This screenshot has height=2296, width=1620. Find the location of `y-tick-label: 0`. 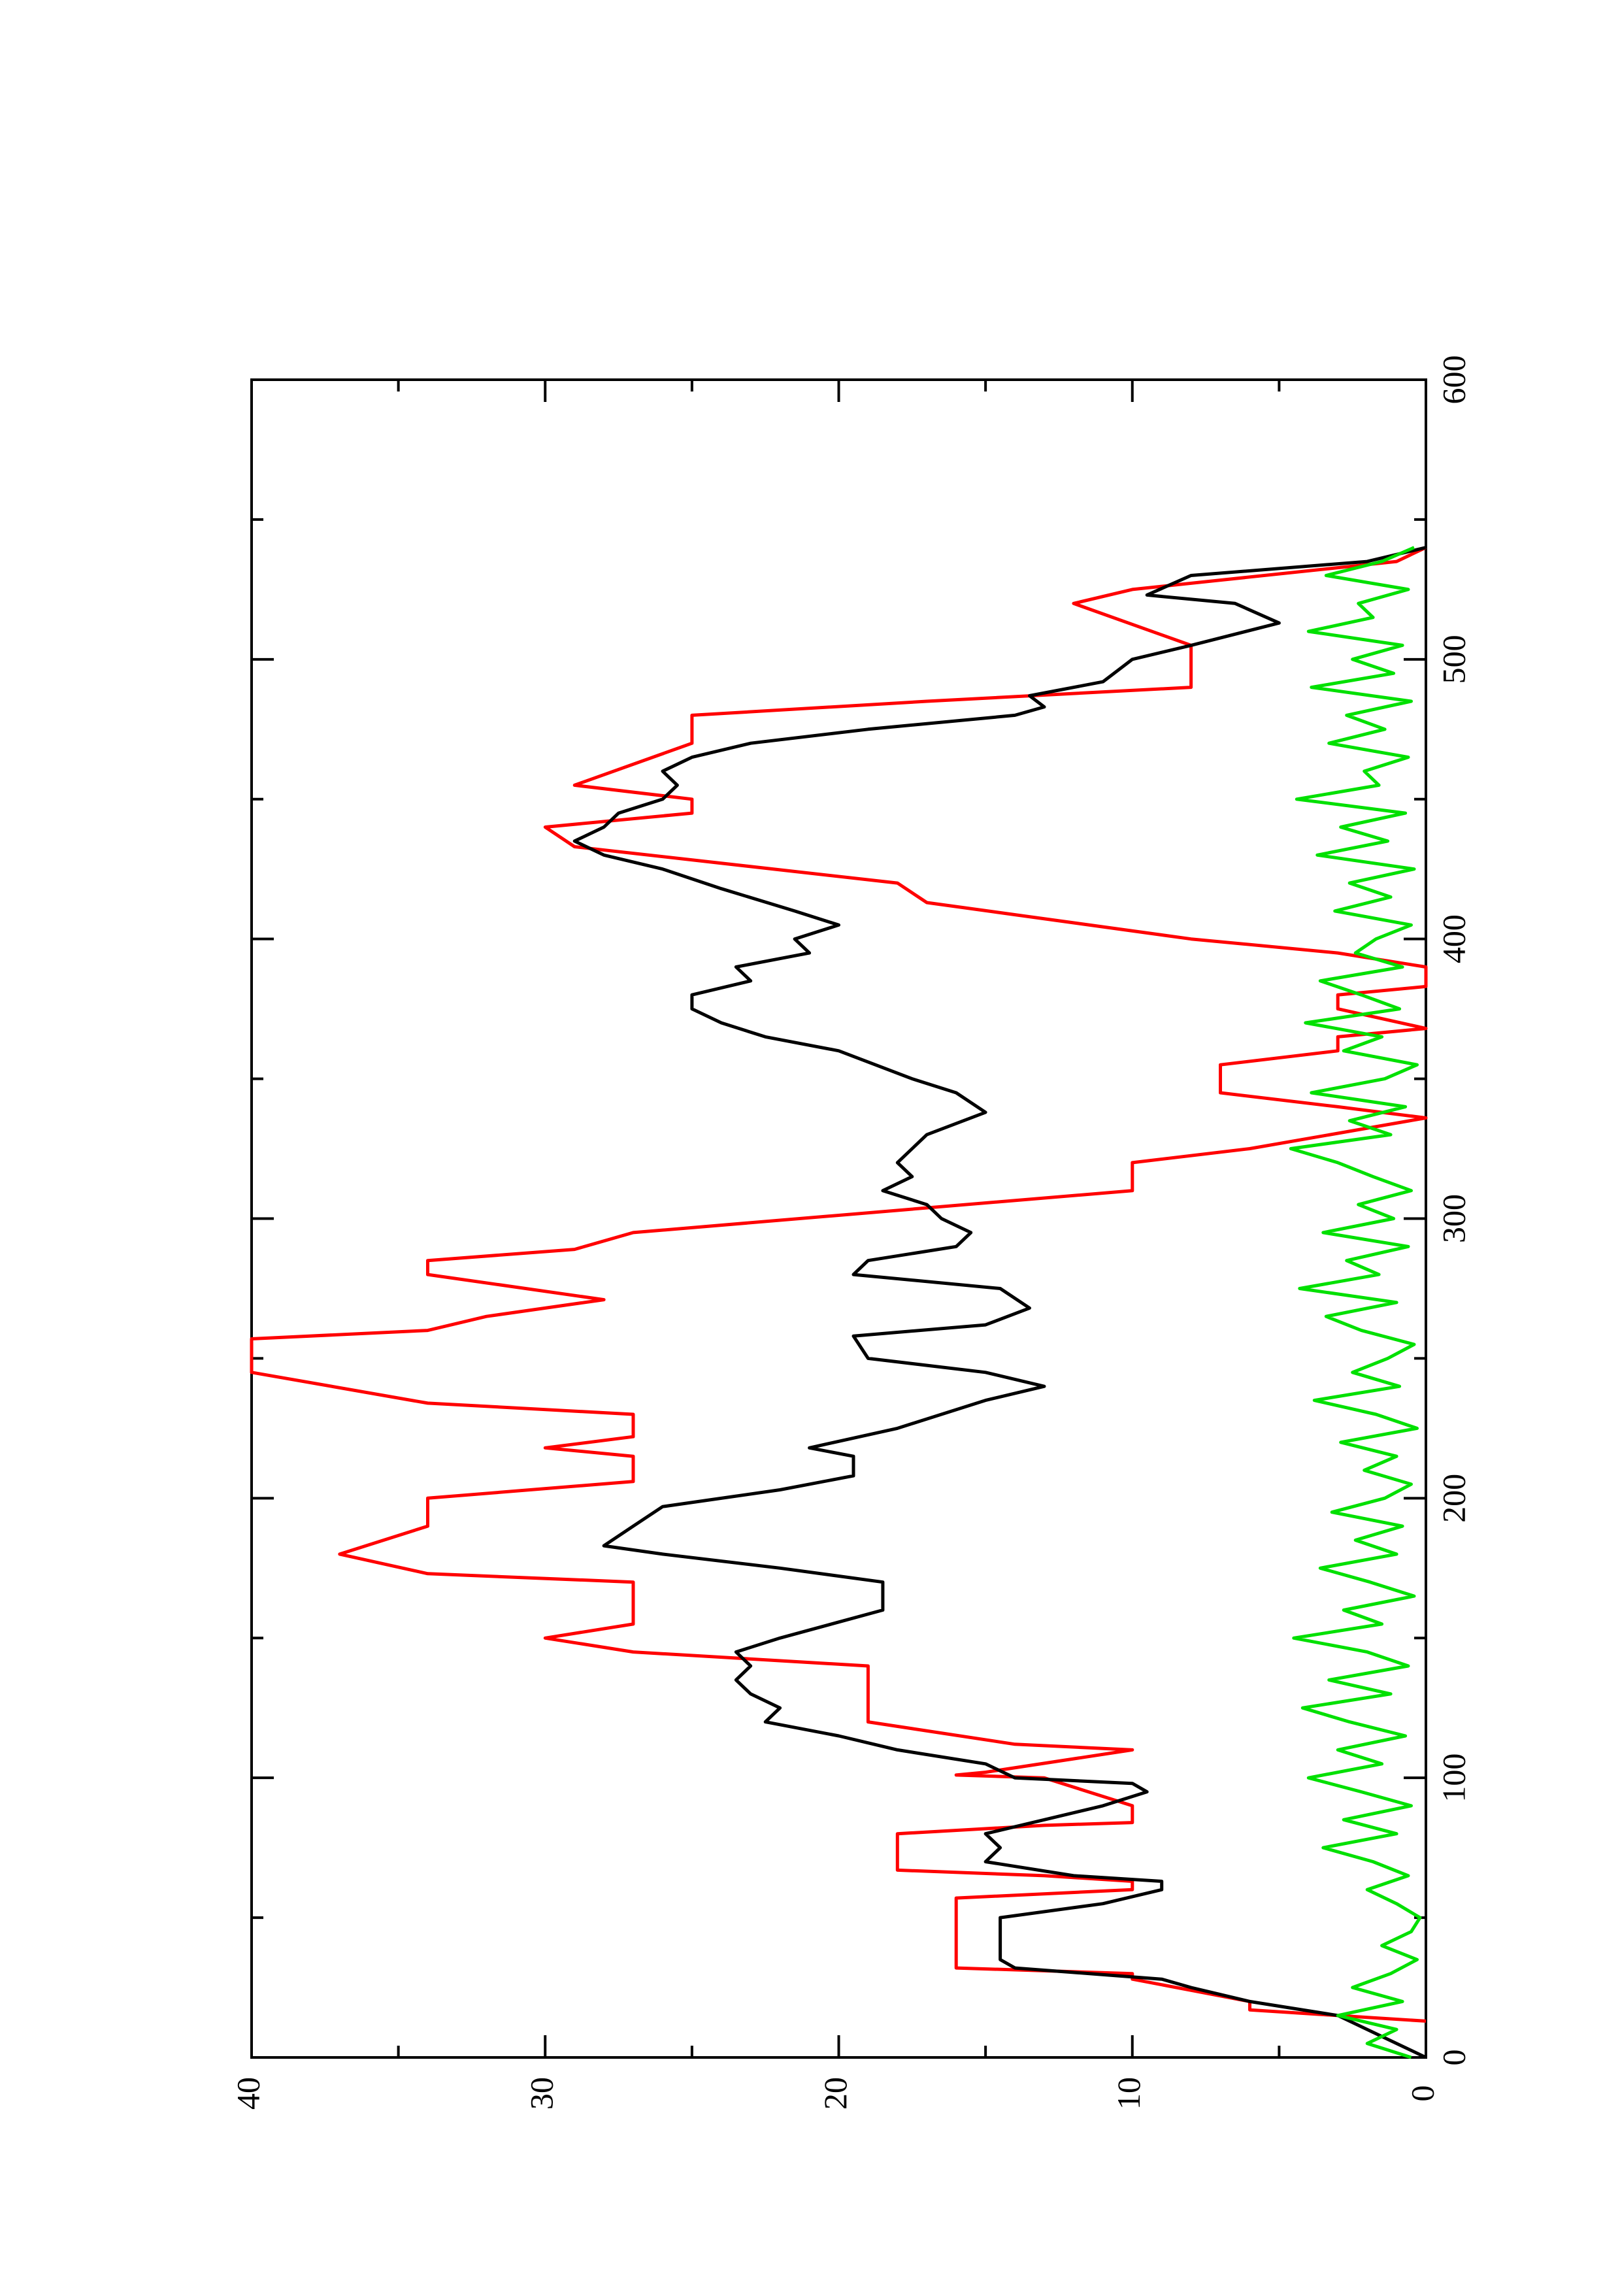

y-tick-label: 0 is located at coordinates (1422, 2094).